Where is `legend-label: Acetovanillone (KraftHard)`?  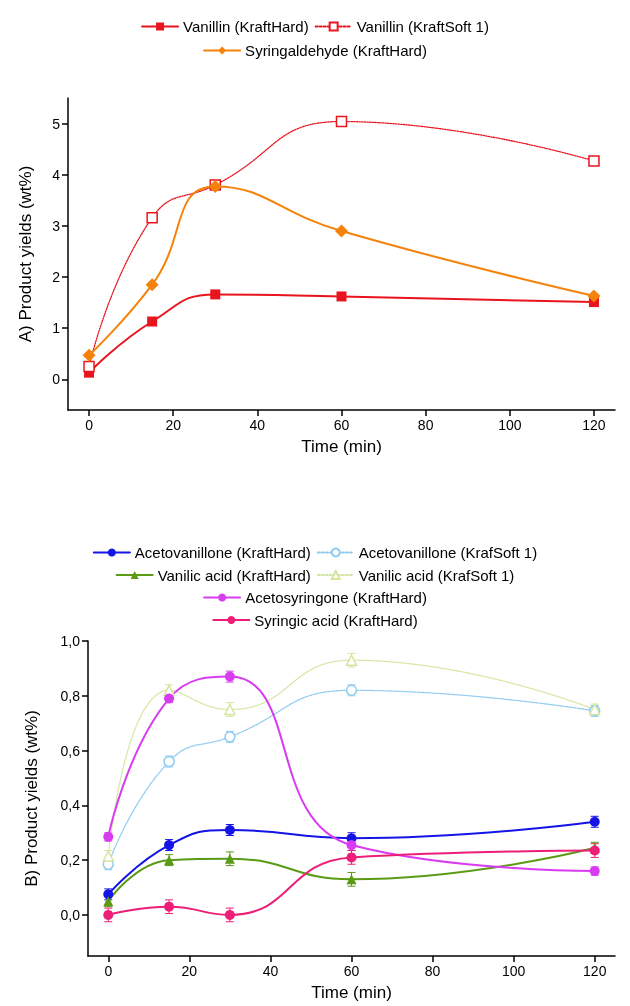 legend-label: Acetovanillone (KraftHard) is located at coordinates (222, 552).